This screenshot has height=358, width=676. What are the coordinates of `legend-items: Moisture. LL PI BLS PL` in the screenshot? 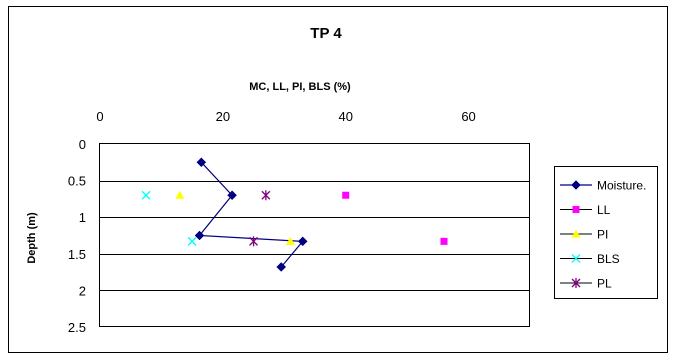 It's located at (603, 235).